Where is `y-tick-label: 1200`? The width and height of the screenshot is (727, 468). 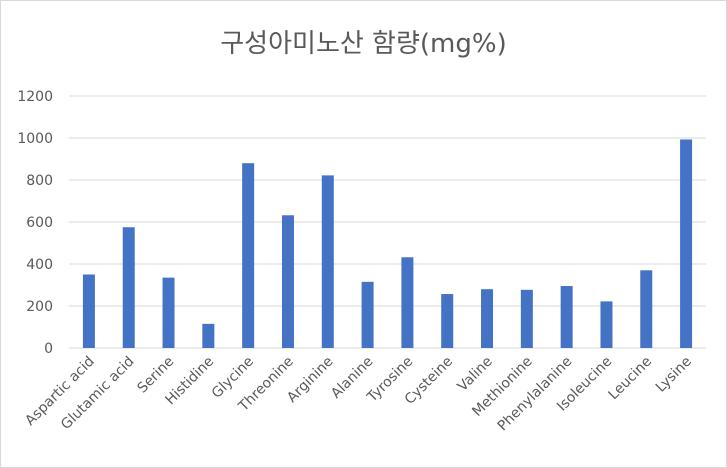
y-tick-label: 1200 is located at coordinates (35, 97).